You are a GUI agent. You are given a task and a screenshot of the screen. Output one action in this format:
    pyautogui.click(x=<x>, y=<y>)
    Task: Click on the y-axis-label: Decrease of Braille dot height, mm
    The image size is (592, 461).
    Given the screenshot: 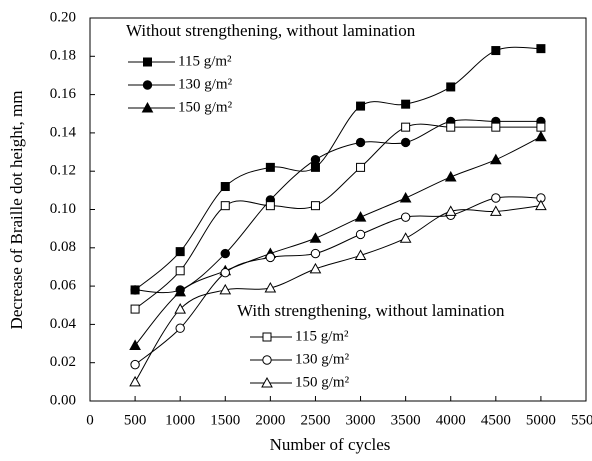 What is the action you would take?
    pyautogui.click(x=16, y=210)
    